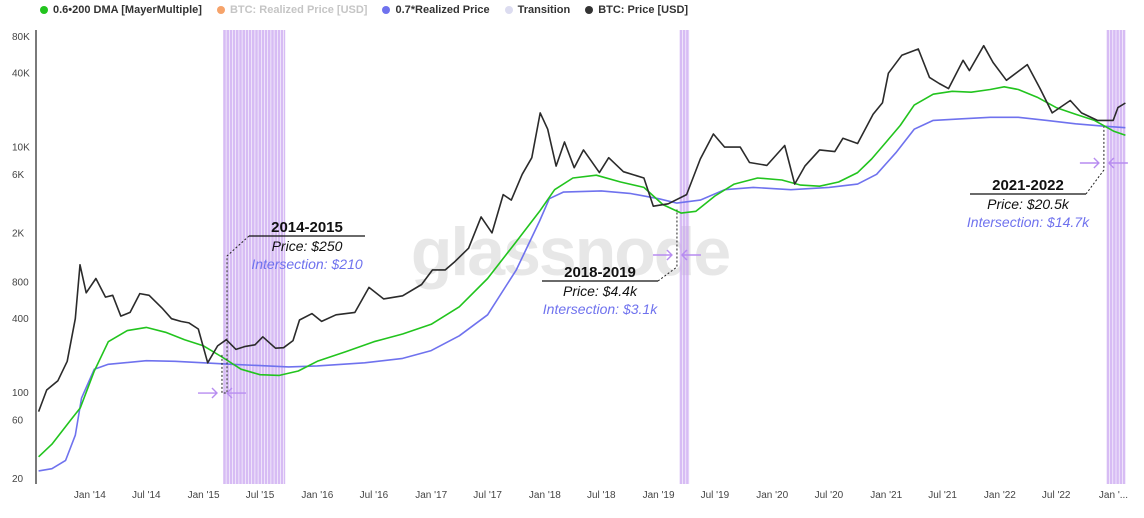 This screenshot has width=1144, height=518. I want to click on legend-item-transition: Transition, so click(537, 10).